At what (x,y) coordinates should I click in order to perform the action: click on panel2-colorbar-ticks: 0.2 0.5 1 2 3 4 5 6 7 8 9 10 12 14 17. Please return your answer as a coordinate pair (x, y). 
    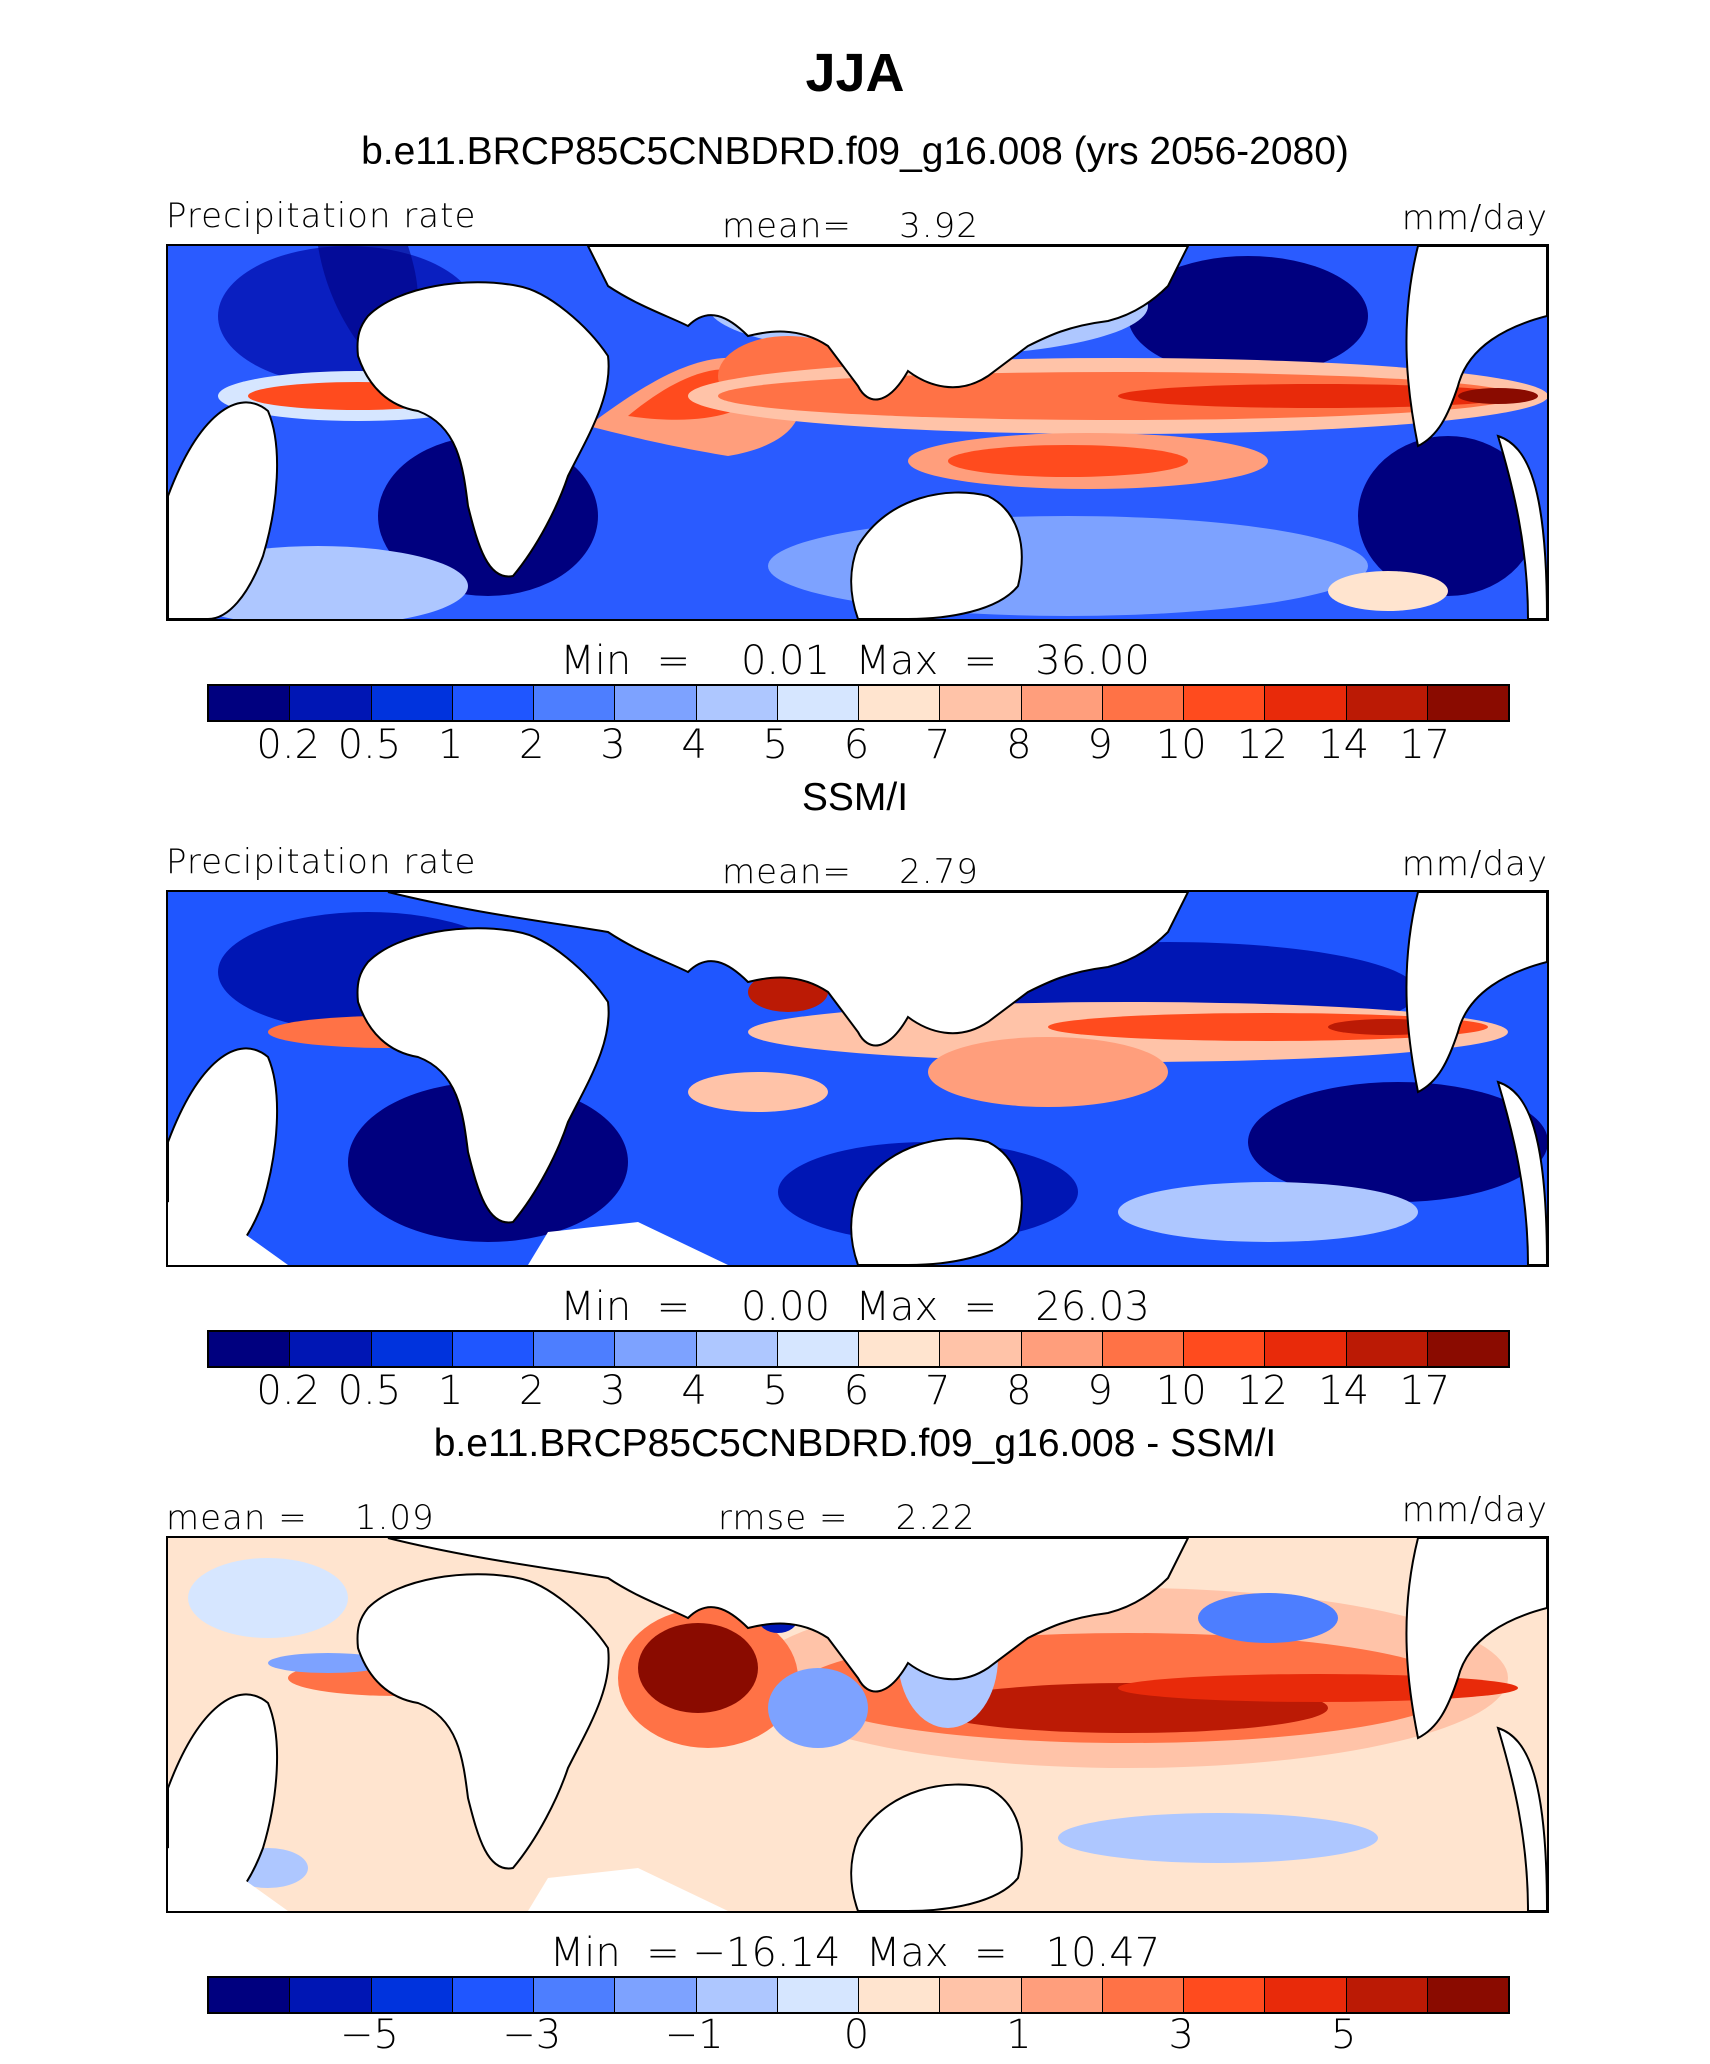
    Looking at the image, I should click on (855, 1393).